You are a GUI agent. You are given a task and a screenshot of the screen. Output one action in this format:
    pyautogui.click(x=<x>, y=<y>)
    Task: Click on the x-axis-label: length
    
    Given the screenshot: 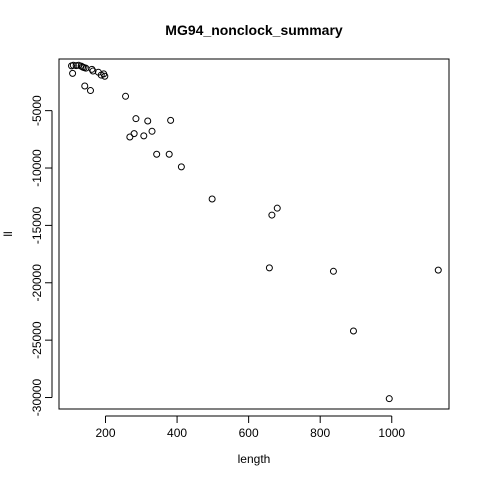 What is the action you would take?
    pyautogui.click(x=254, y=459)
    